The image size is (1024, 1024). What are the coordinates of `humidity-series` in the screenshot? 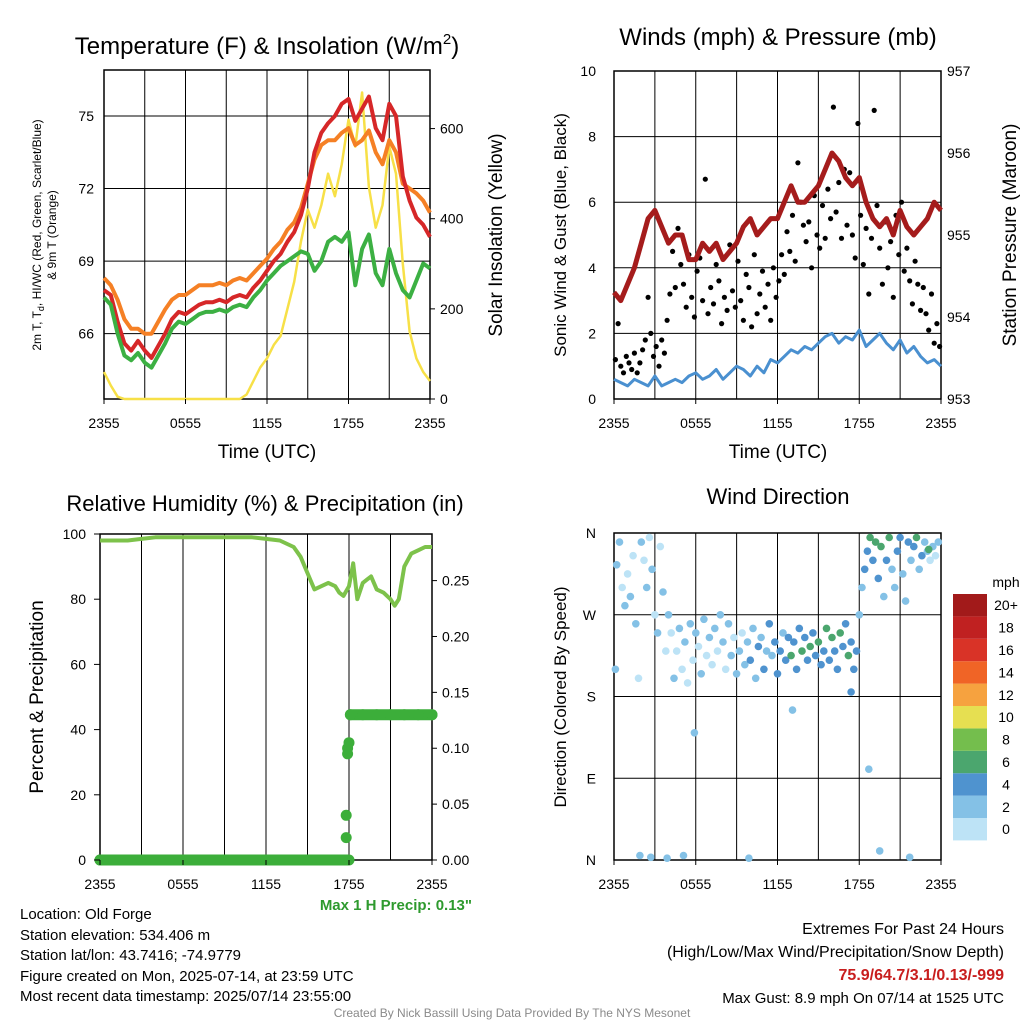 It's located at (266, 700).